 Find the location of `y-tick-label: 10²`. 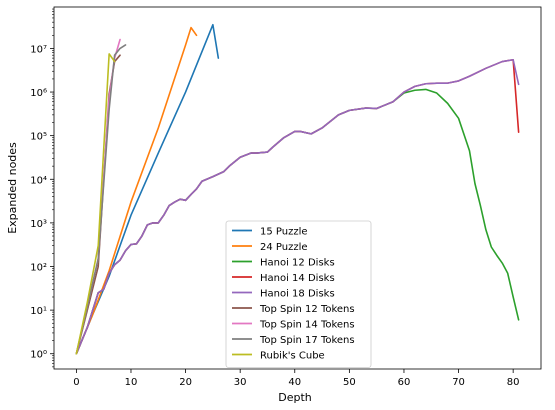

y-tick-label: 10² is located at coordinates (38, 268).